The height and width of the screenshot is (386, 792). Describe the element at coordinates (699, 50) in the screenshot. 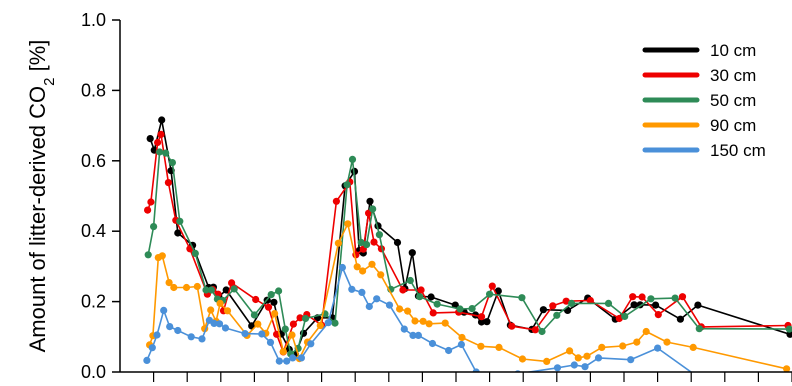

I see `legend-item-10-cm: 10 cm` at that location.